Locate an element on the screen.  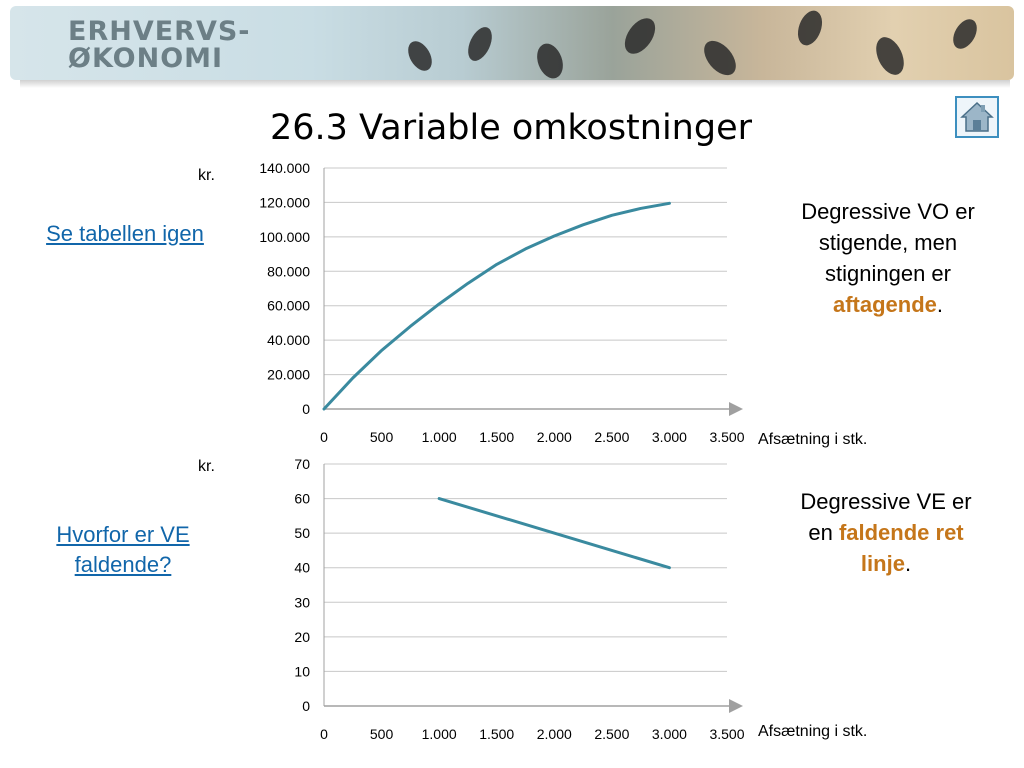
ve-chart-y-tick-label: 20 is located at coordinates (302, 637).